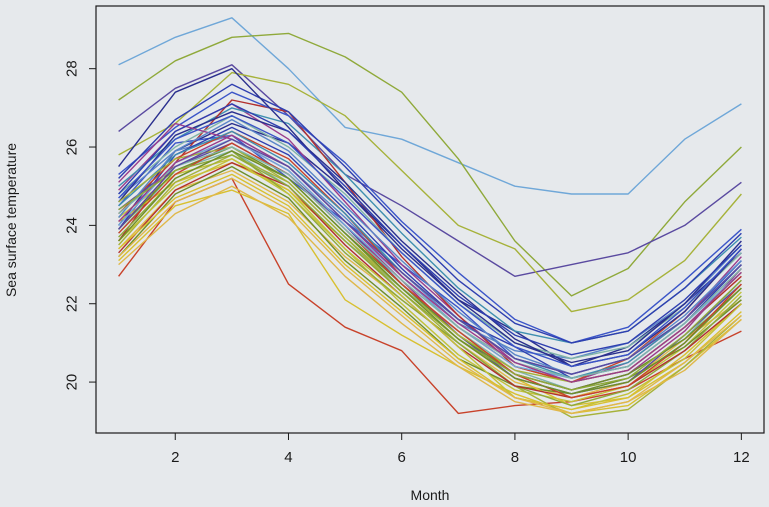 Image resolution: width=769 pixels, height=507 pixels. Describe the element at coordinates (72, 382) in the screenshot. I see `y-tick-label: 20` at that location.